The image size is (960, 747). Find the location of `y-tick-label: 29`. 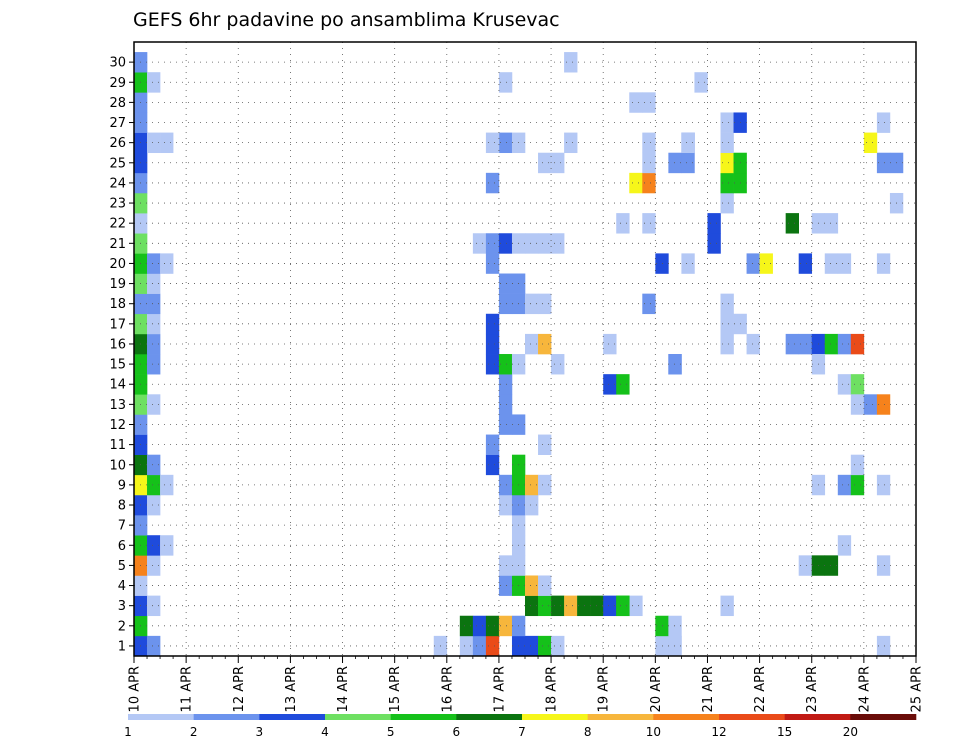

y-tick-label: 29 is located at coordinates (117, 83).